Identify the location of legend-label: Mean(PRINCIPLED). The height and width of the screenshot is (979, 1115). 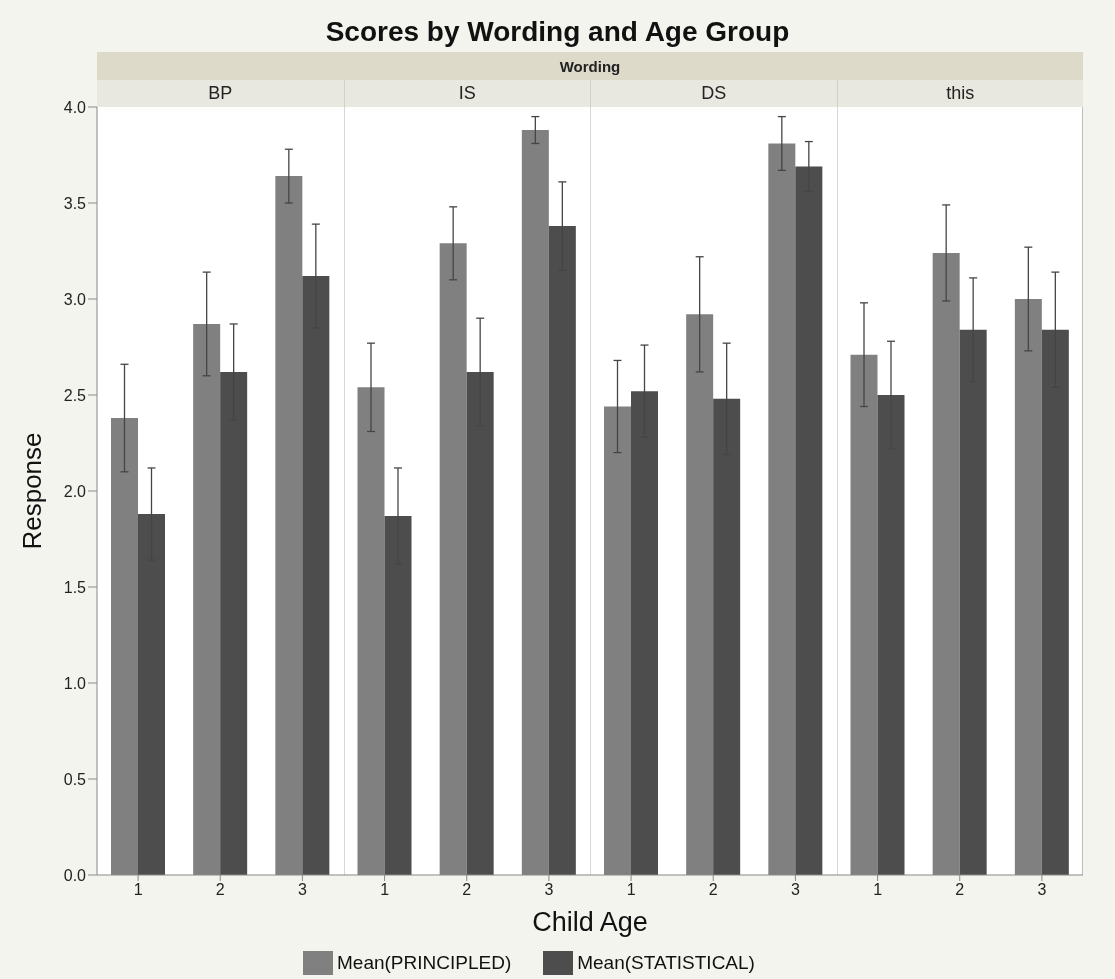
(424, 963).